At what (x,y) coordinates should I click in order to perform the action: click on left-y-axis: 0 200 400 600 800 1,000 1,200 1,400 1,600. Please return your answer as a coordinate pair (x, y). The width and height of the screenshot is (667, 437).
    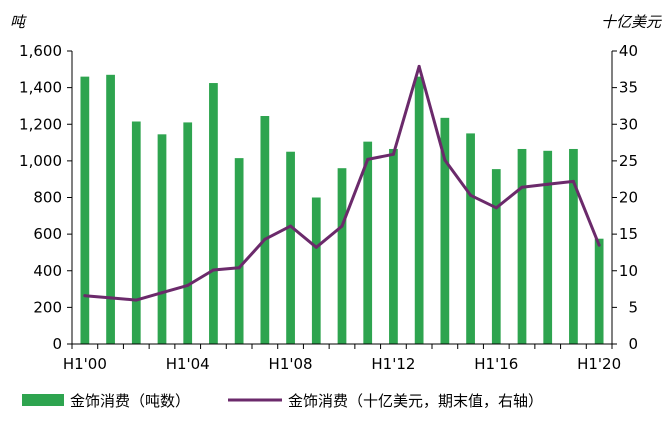
    Looking at the image, I should click on (46, 197).